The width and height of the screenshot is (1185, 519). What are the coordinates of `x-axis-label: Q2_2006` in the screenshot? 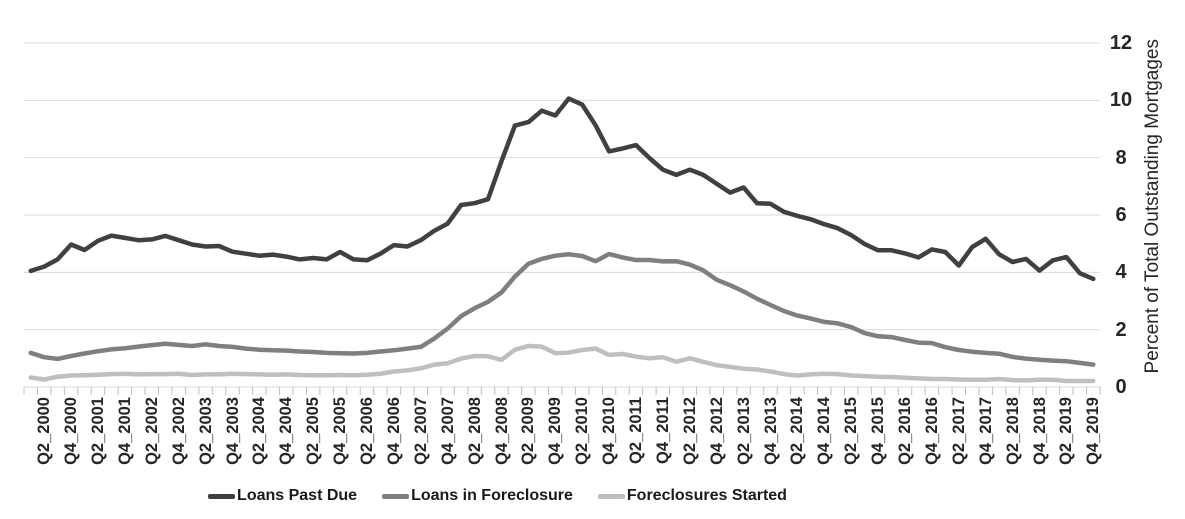 It's located at (367, 431).